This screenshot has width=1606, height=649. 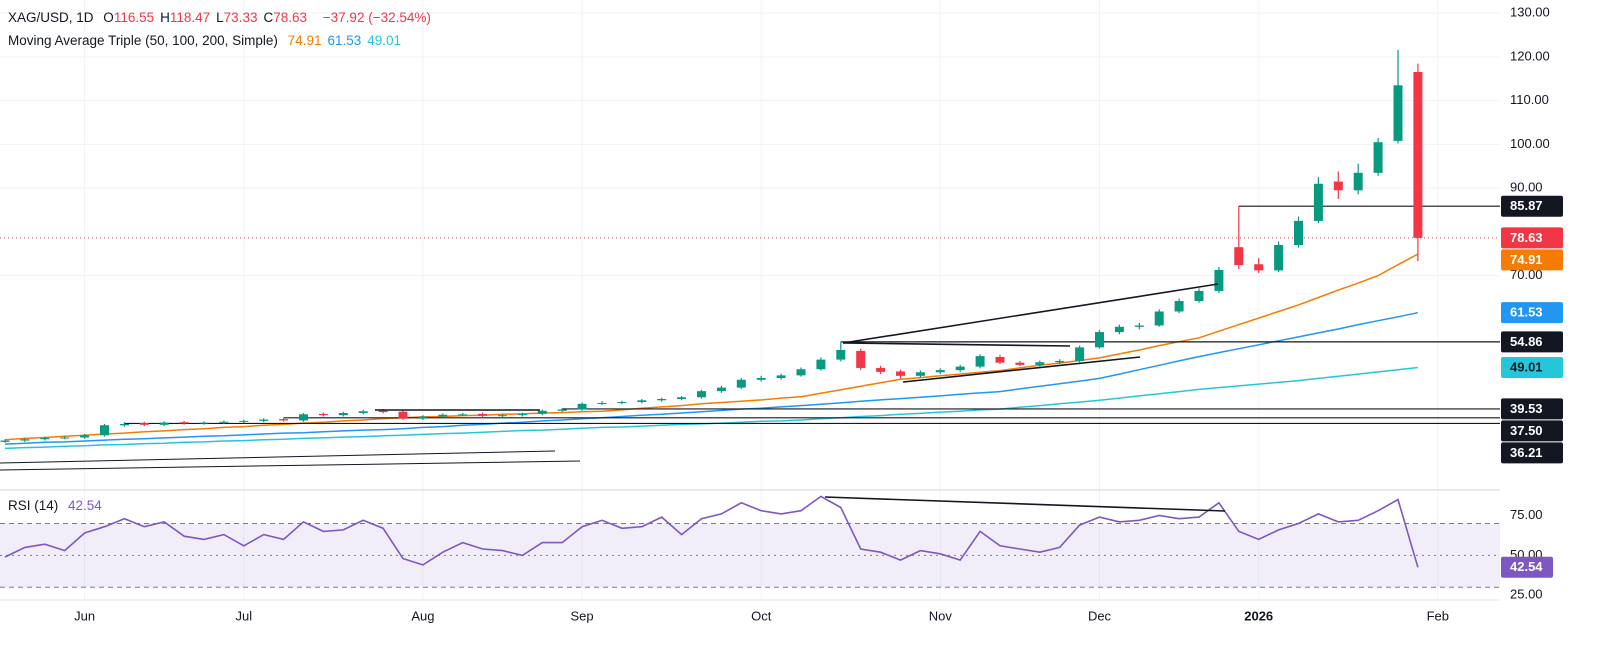 What do you see at coordinates (422, 615) in the screenshot?
I see `x-tick-label: Aug` at bounding box center [422, 615].